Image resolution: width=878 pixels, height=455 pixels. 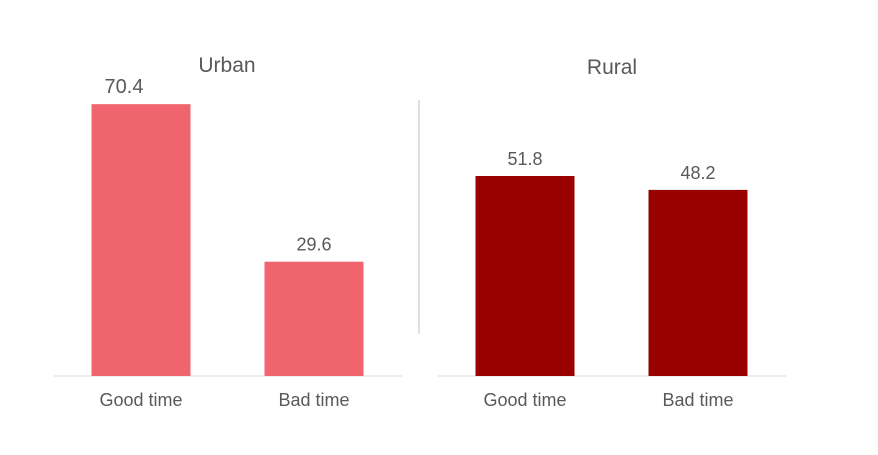 What do you see at coordinates (140, 400) in the screenshot?
I see `tick-label-urban-good-time: Good time` at bounding box center [140, 400].